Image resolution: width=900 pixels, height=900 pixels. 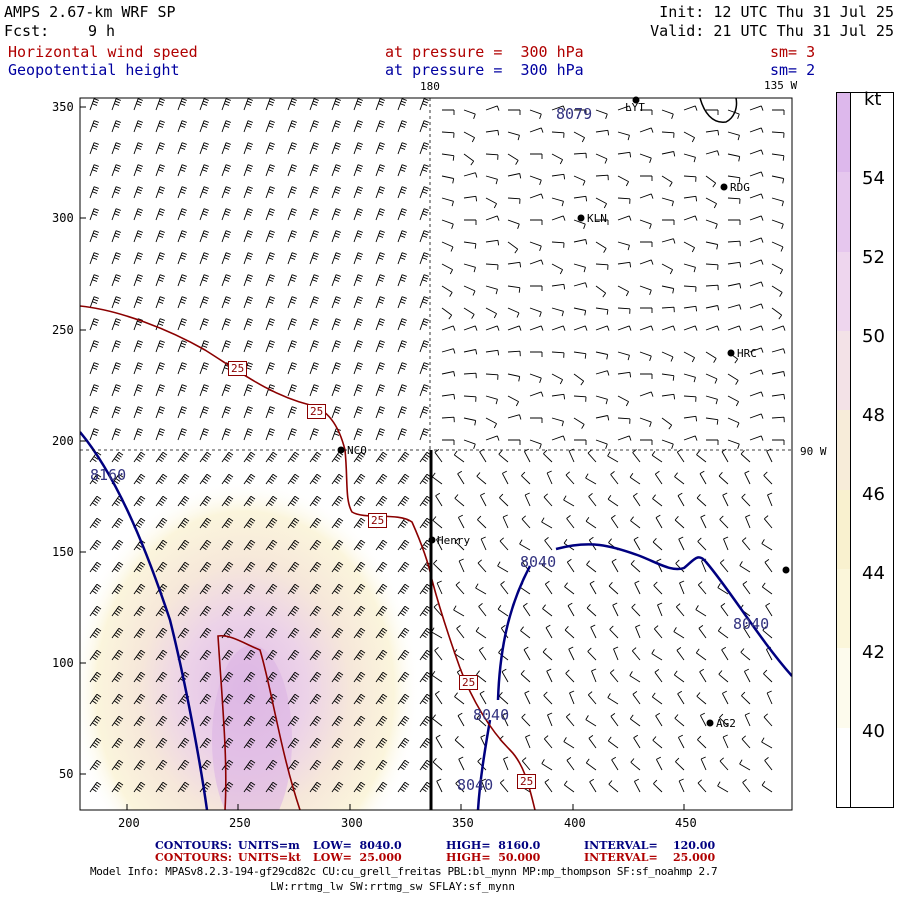 I want to click on speed-contour-25-south, so click(x=259, y=722).